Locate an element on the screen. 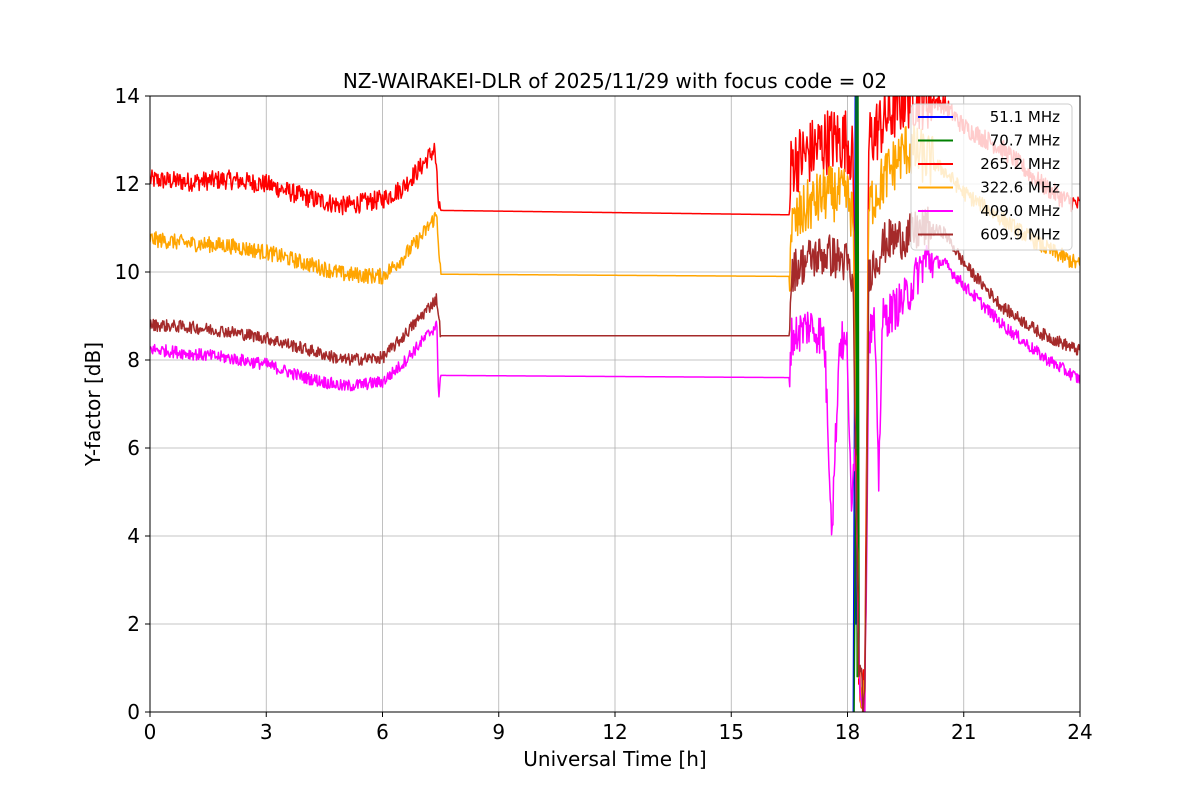  x-tick-label: 3 is located at coordinates (266, 732).